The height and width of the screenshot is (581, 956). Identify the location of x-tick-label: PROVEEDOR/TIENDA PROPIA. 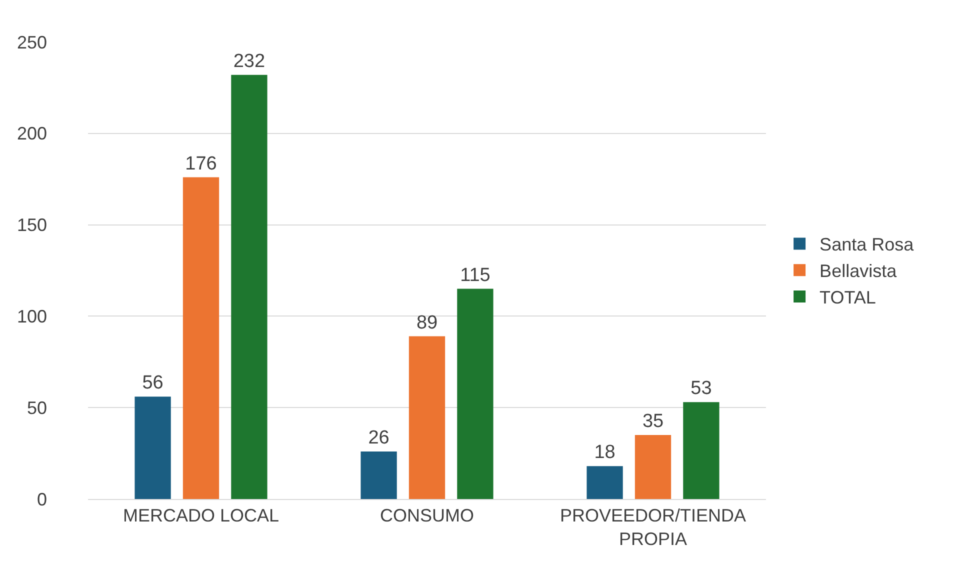
(653, 527).